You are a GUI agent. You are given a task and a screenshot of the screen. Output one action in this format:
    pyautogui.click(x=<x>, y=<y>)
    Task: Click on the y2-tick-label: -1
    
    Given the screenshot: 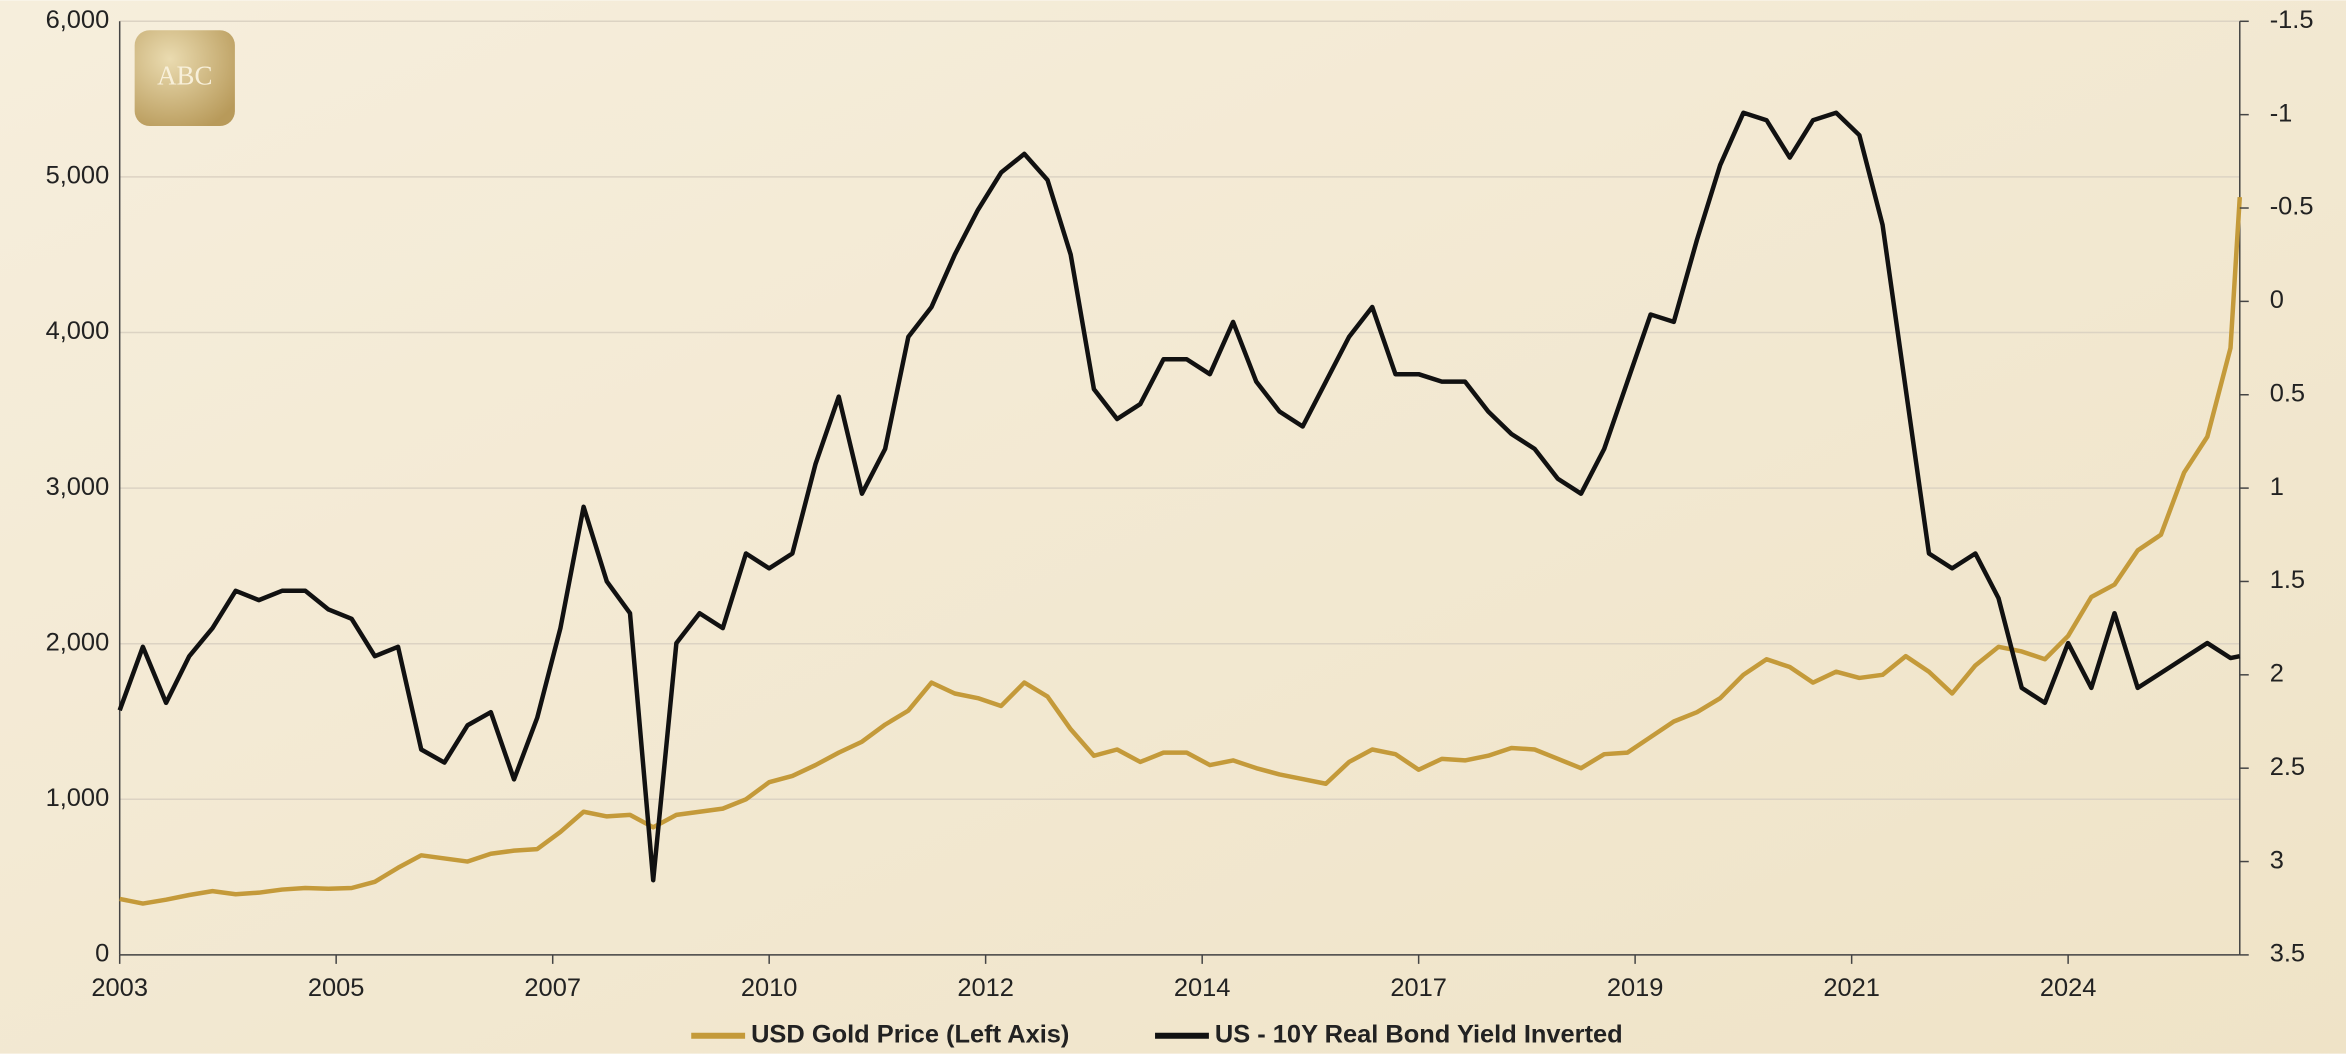 What is the action you would take?
    pyautogui.click(x=2281, y=113)
    